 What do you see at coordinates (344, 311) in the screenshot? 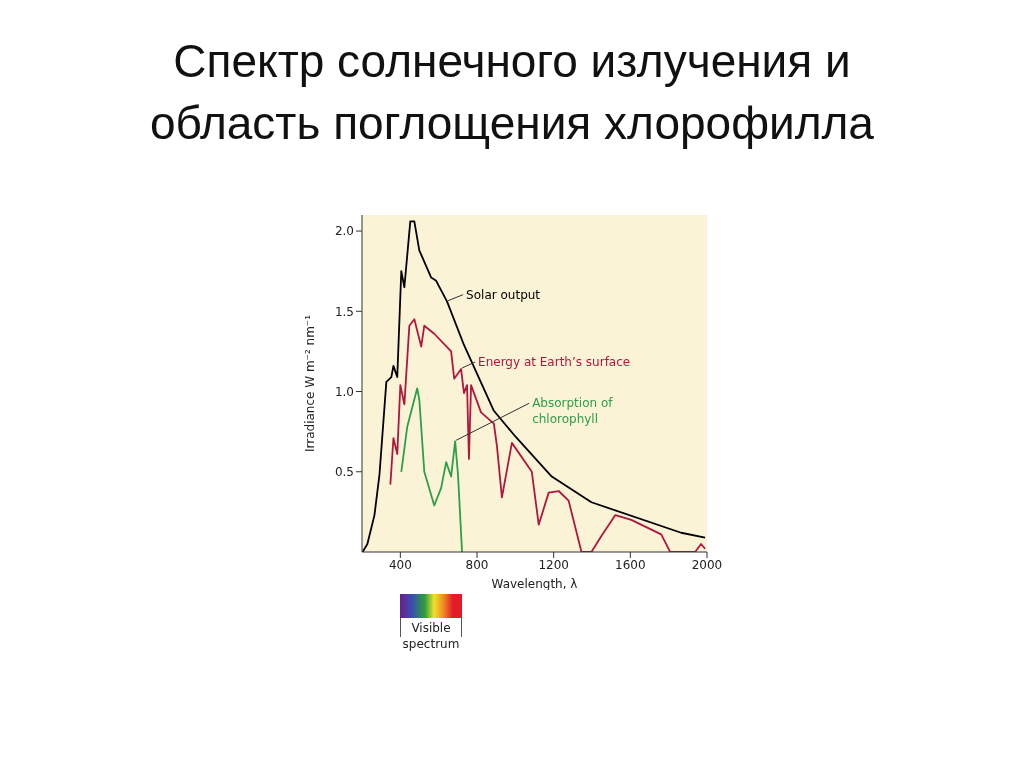
I see `y-tick-label: 1.5` at bounding box center [344, 311].